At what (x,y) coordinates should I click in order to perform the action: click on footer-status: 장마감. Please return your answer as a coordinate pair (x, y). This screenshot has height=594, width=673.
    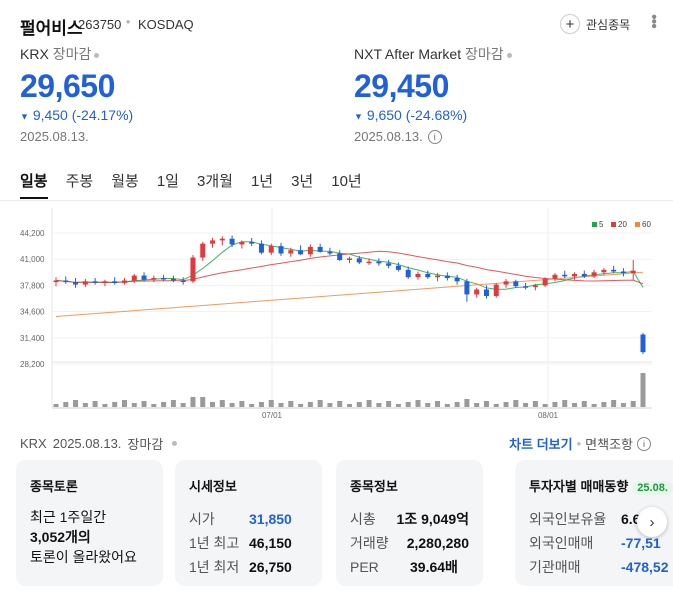
    Looking at the image, I should click on (145, 444).